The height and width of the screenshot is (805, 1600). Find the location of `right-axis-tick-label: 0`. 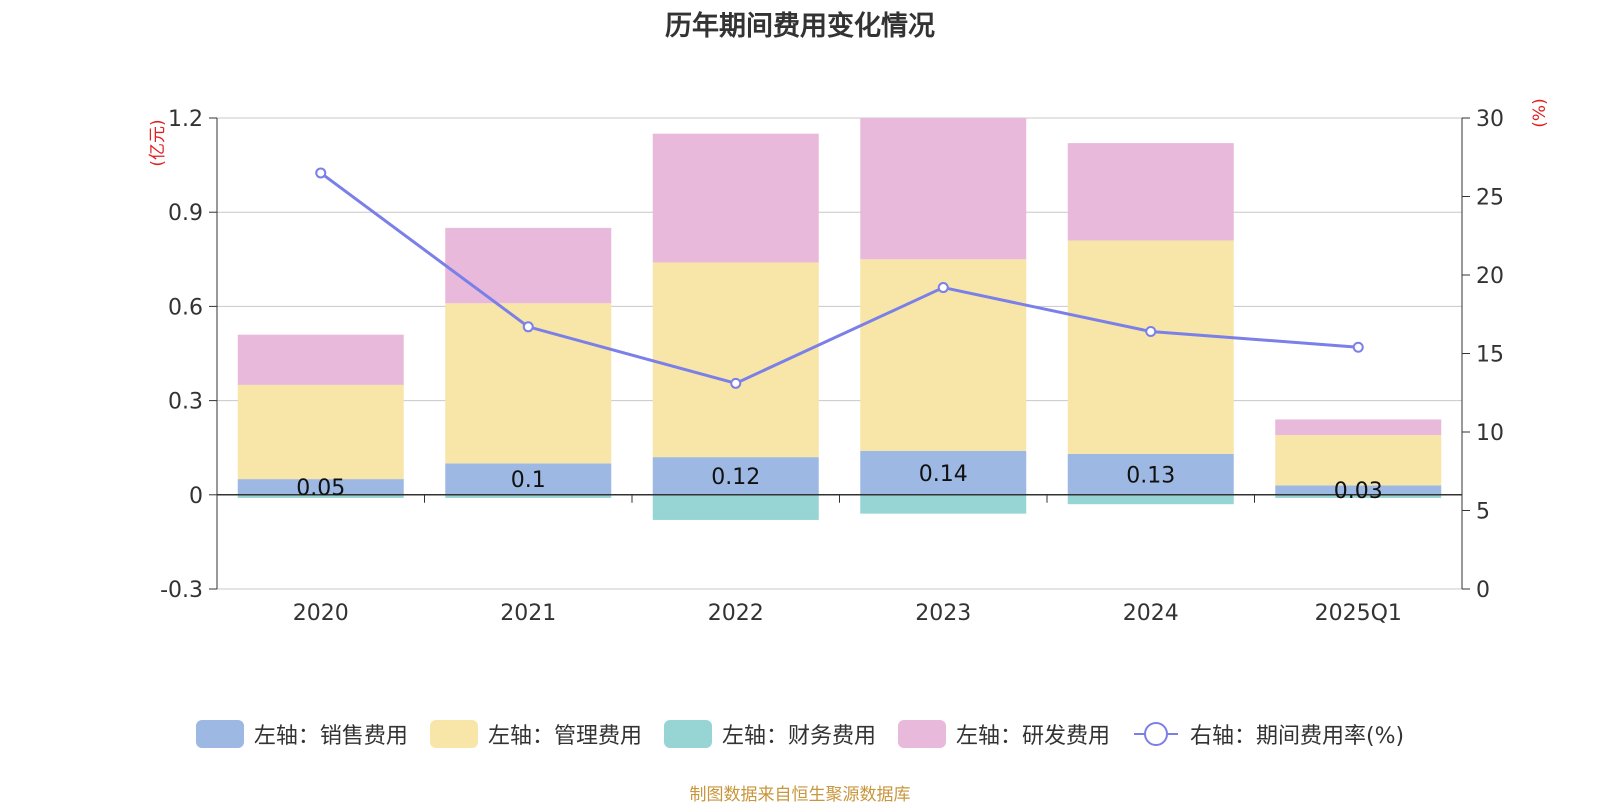

right-axis-tick-label: 0 is located at coordinates (1483, 590).